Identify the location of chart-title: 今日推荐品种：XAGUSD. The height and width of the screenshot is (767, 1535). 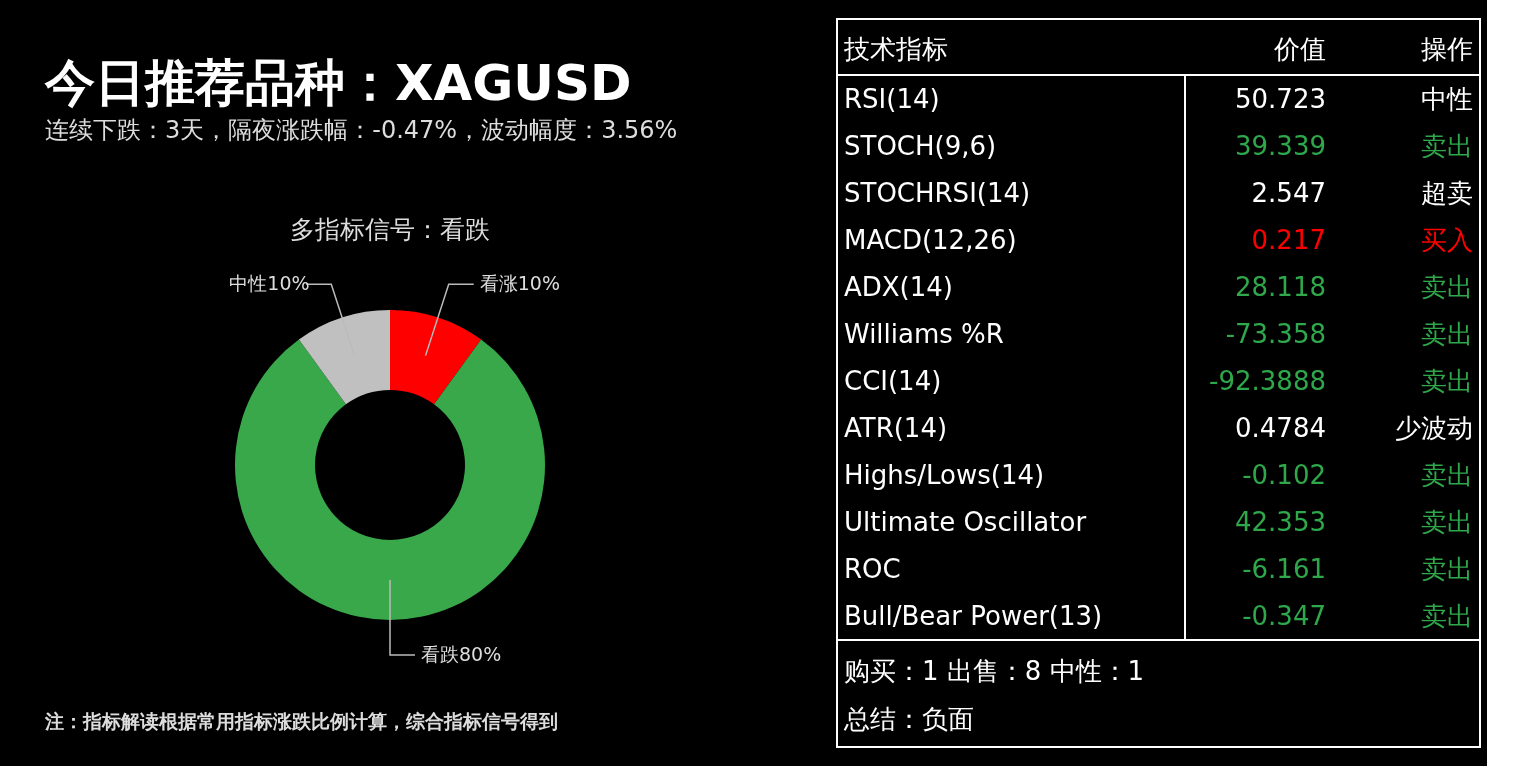
(338, 83).